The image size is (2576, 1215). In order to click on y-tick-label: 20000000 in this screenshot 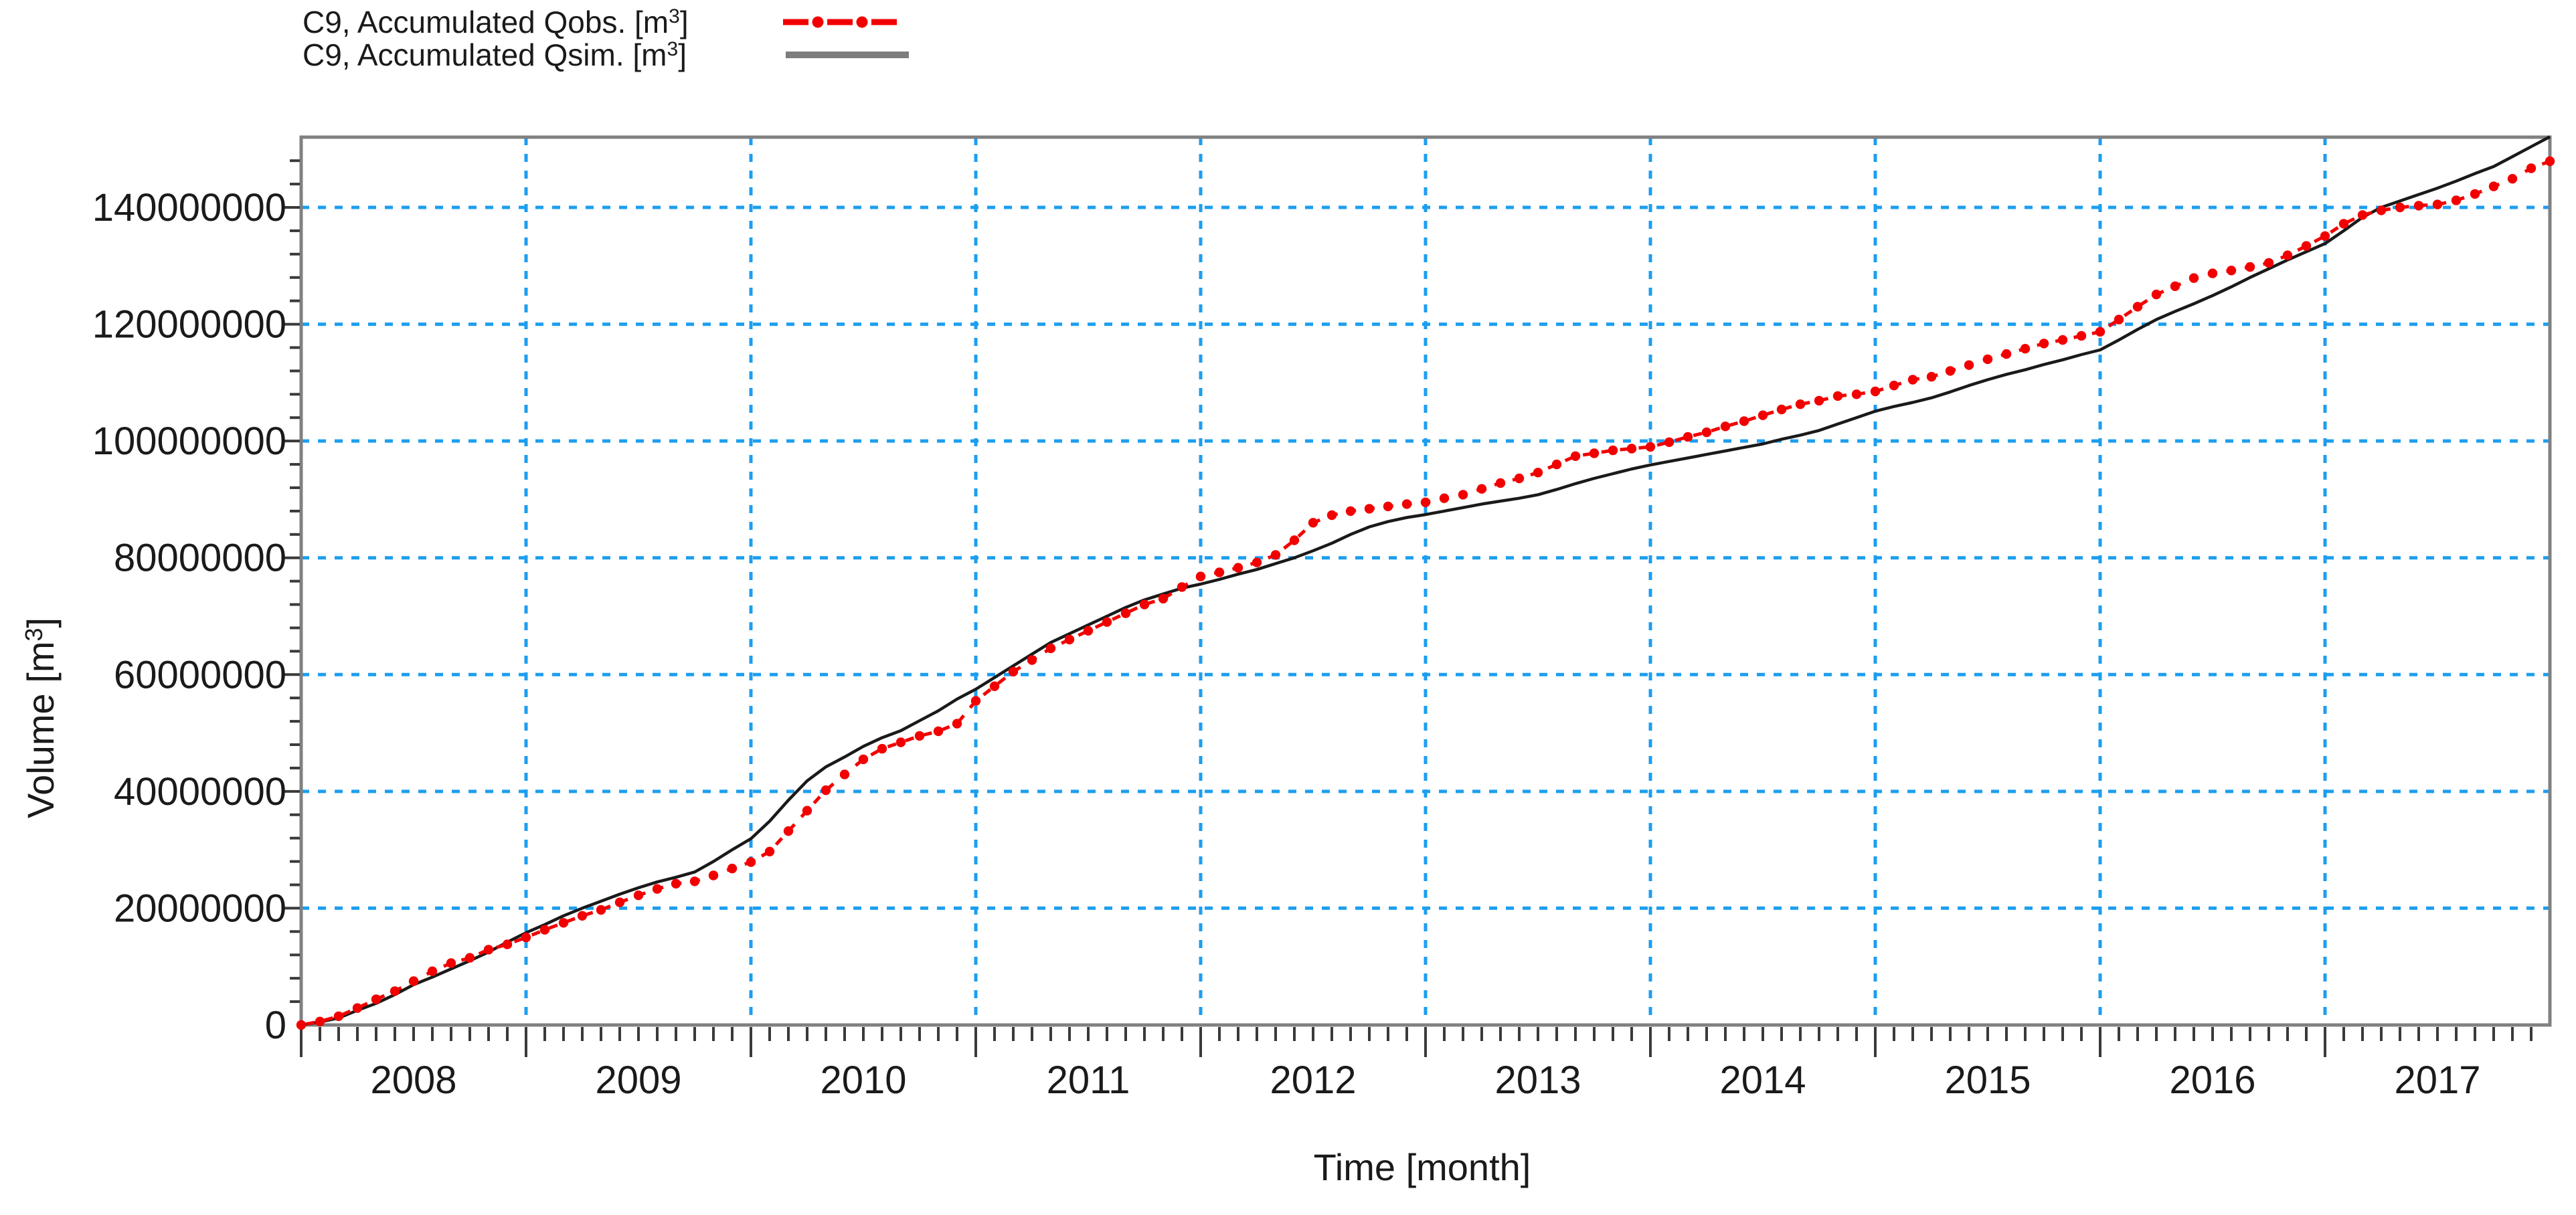, I will do `click(200, 908)`.